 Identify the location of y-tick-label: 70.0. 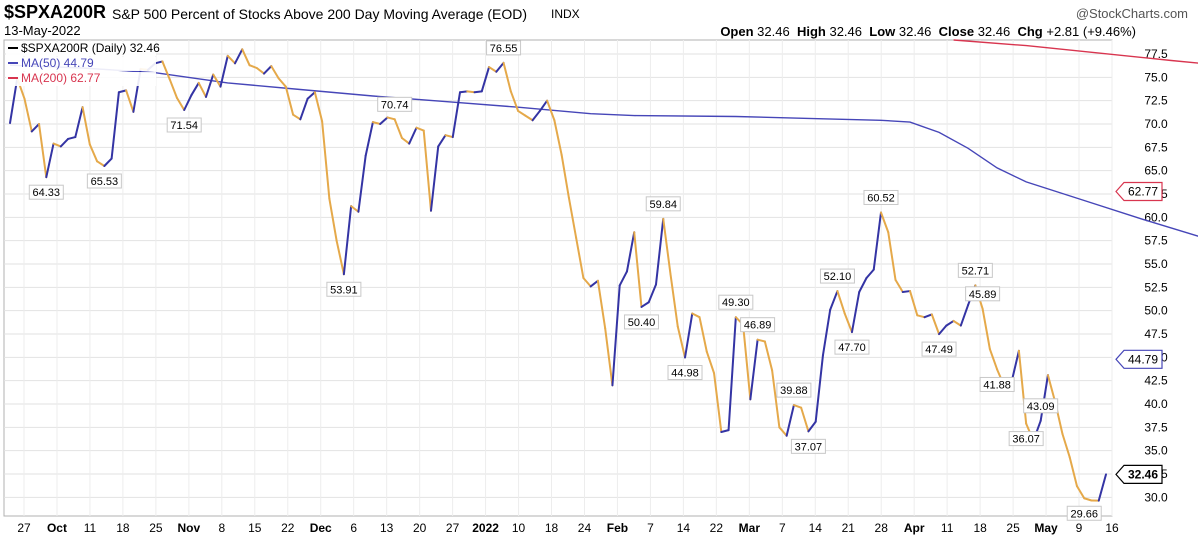
(1156, 124).